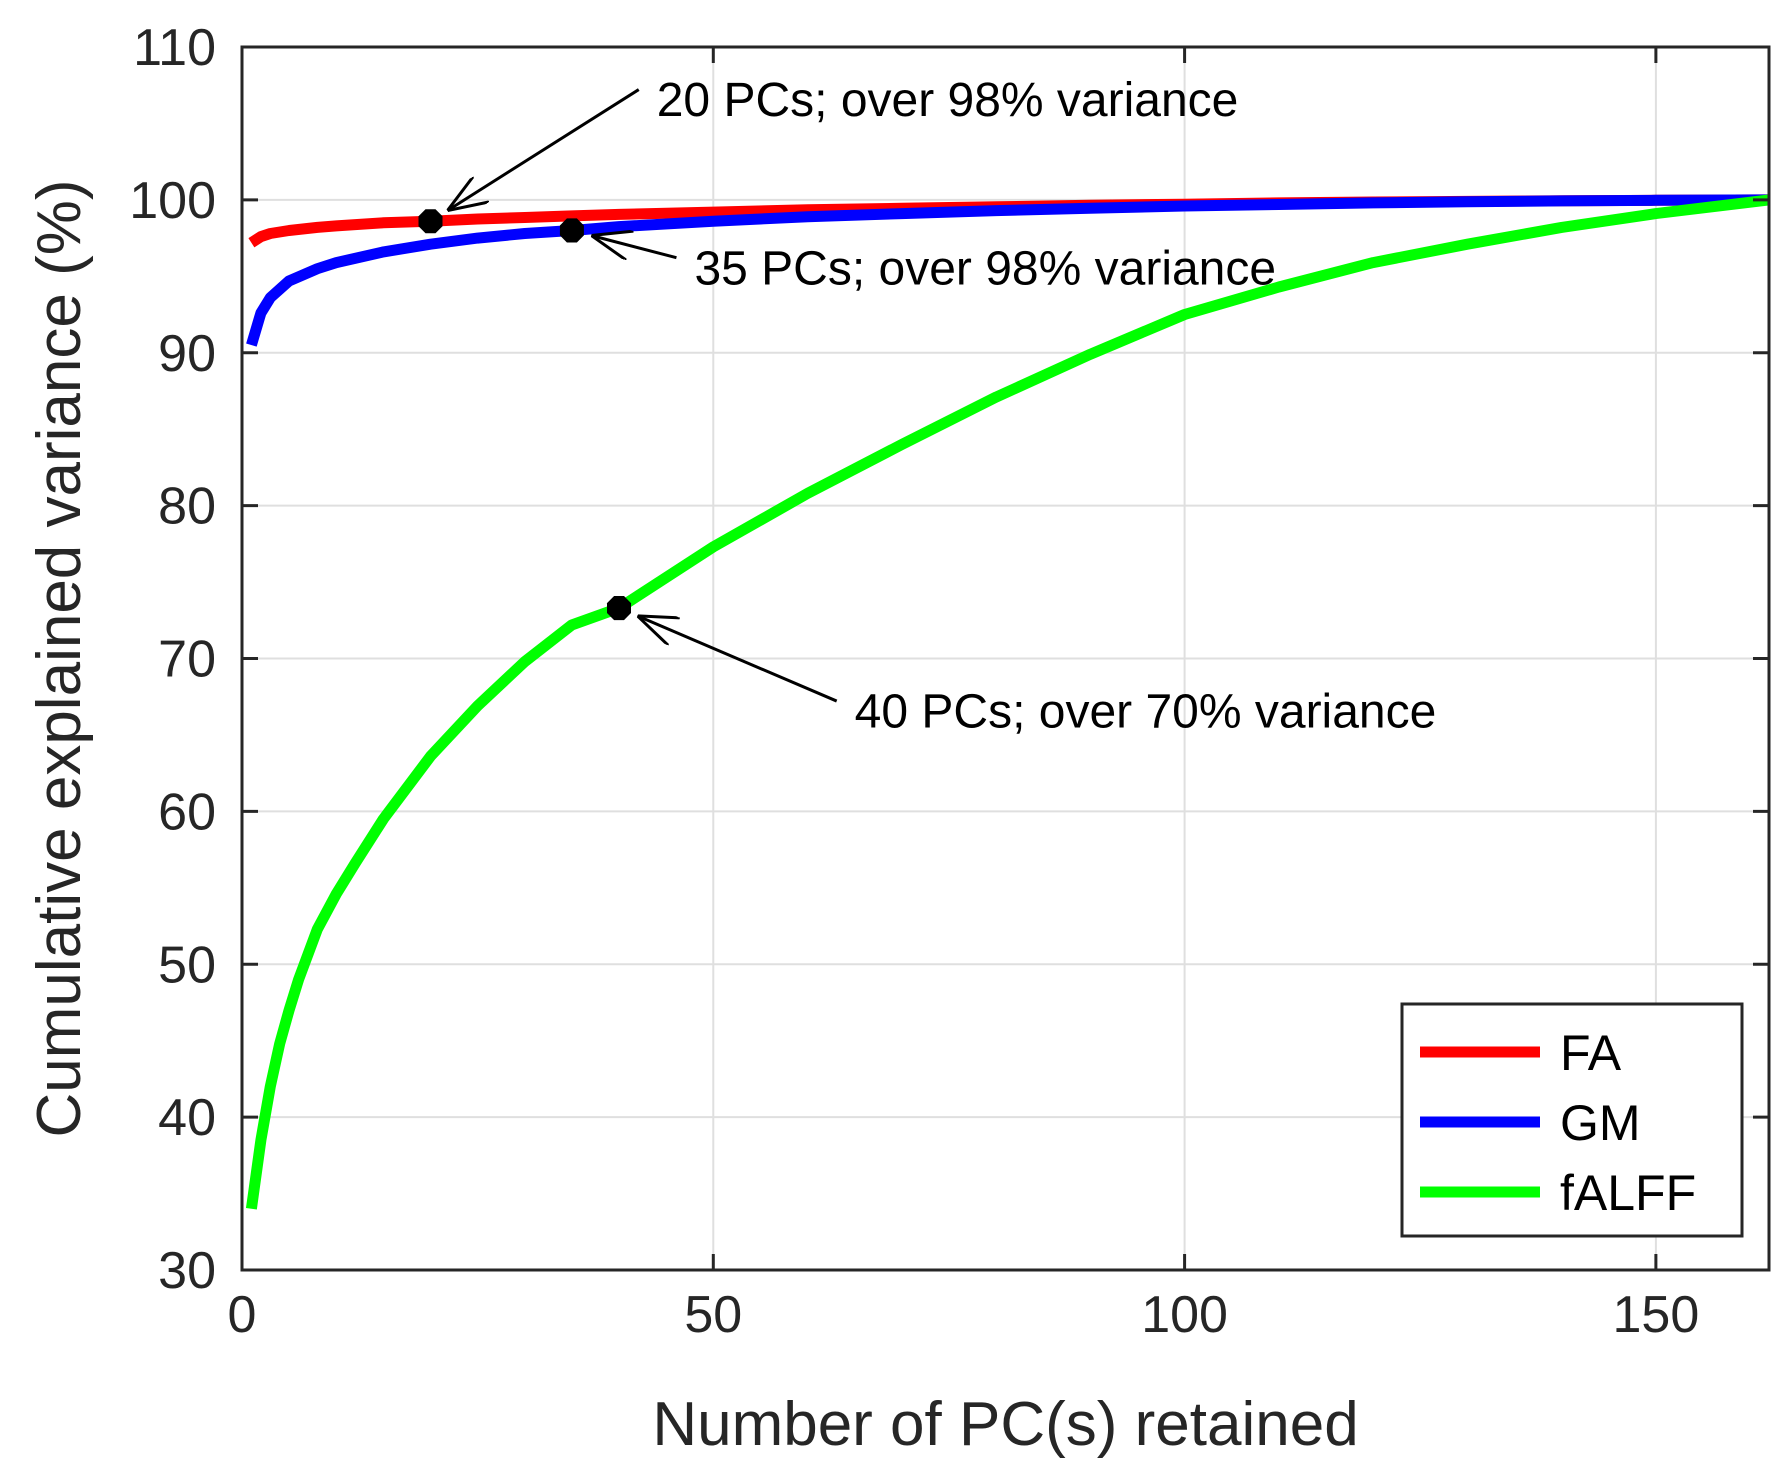 The image size is (1790, 1466). Describe the element at coordinates (187, 1118) in the screenshot. I see `y-tick-label: 40` at that location.